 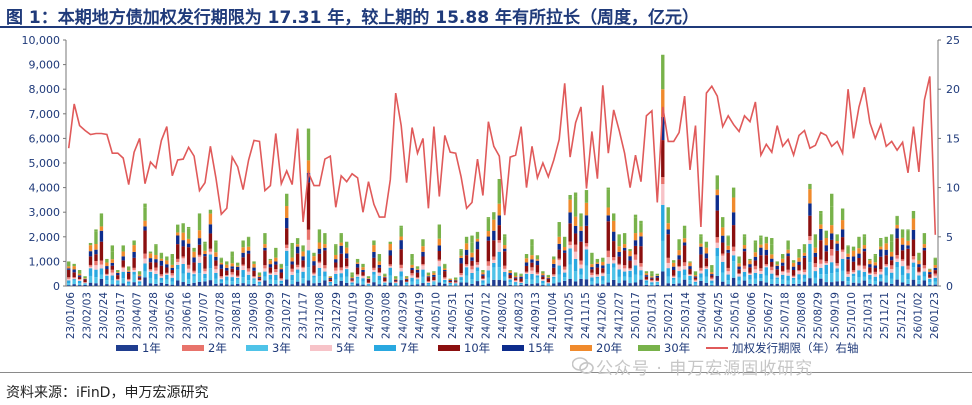 What do you see at coordinates (387, 315) in the screenshot?
I see `x-tick-label: 24/03/08` at bounding box center [387, 315].